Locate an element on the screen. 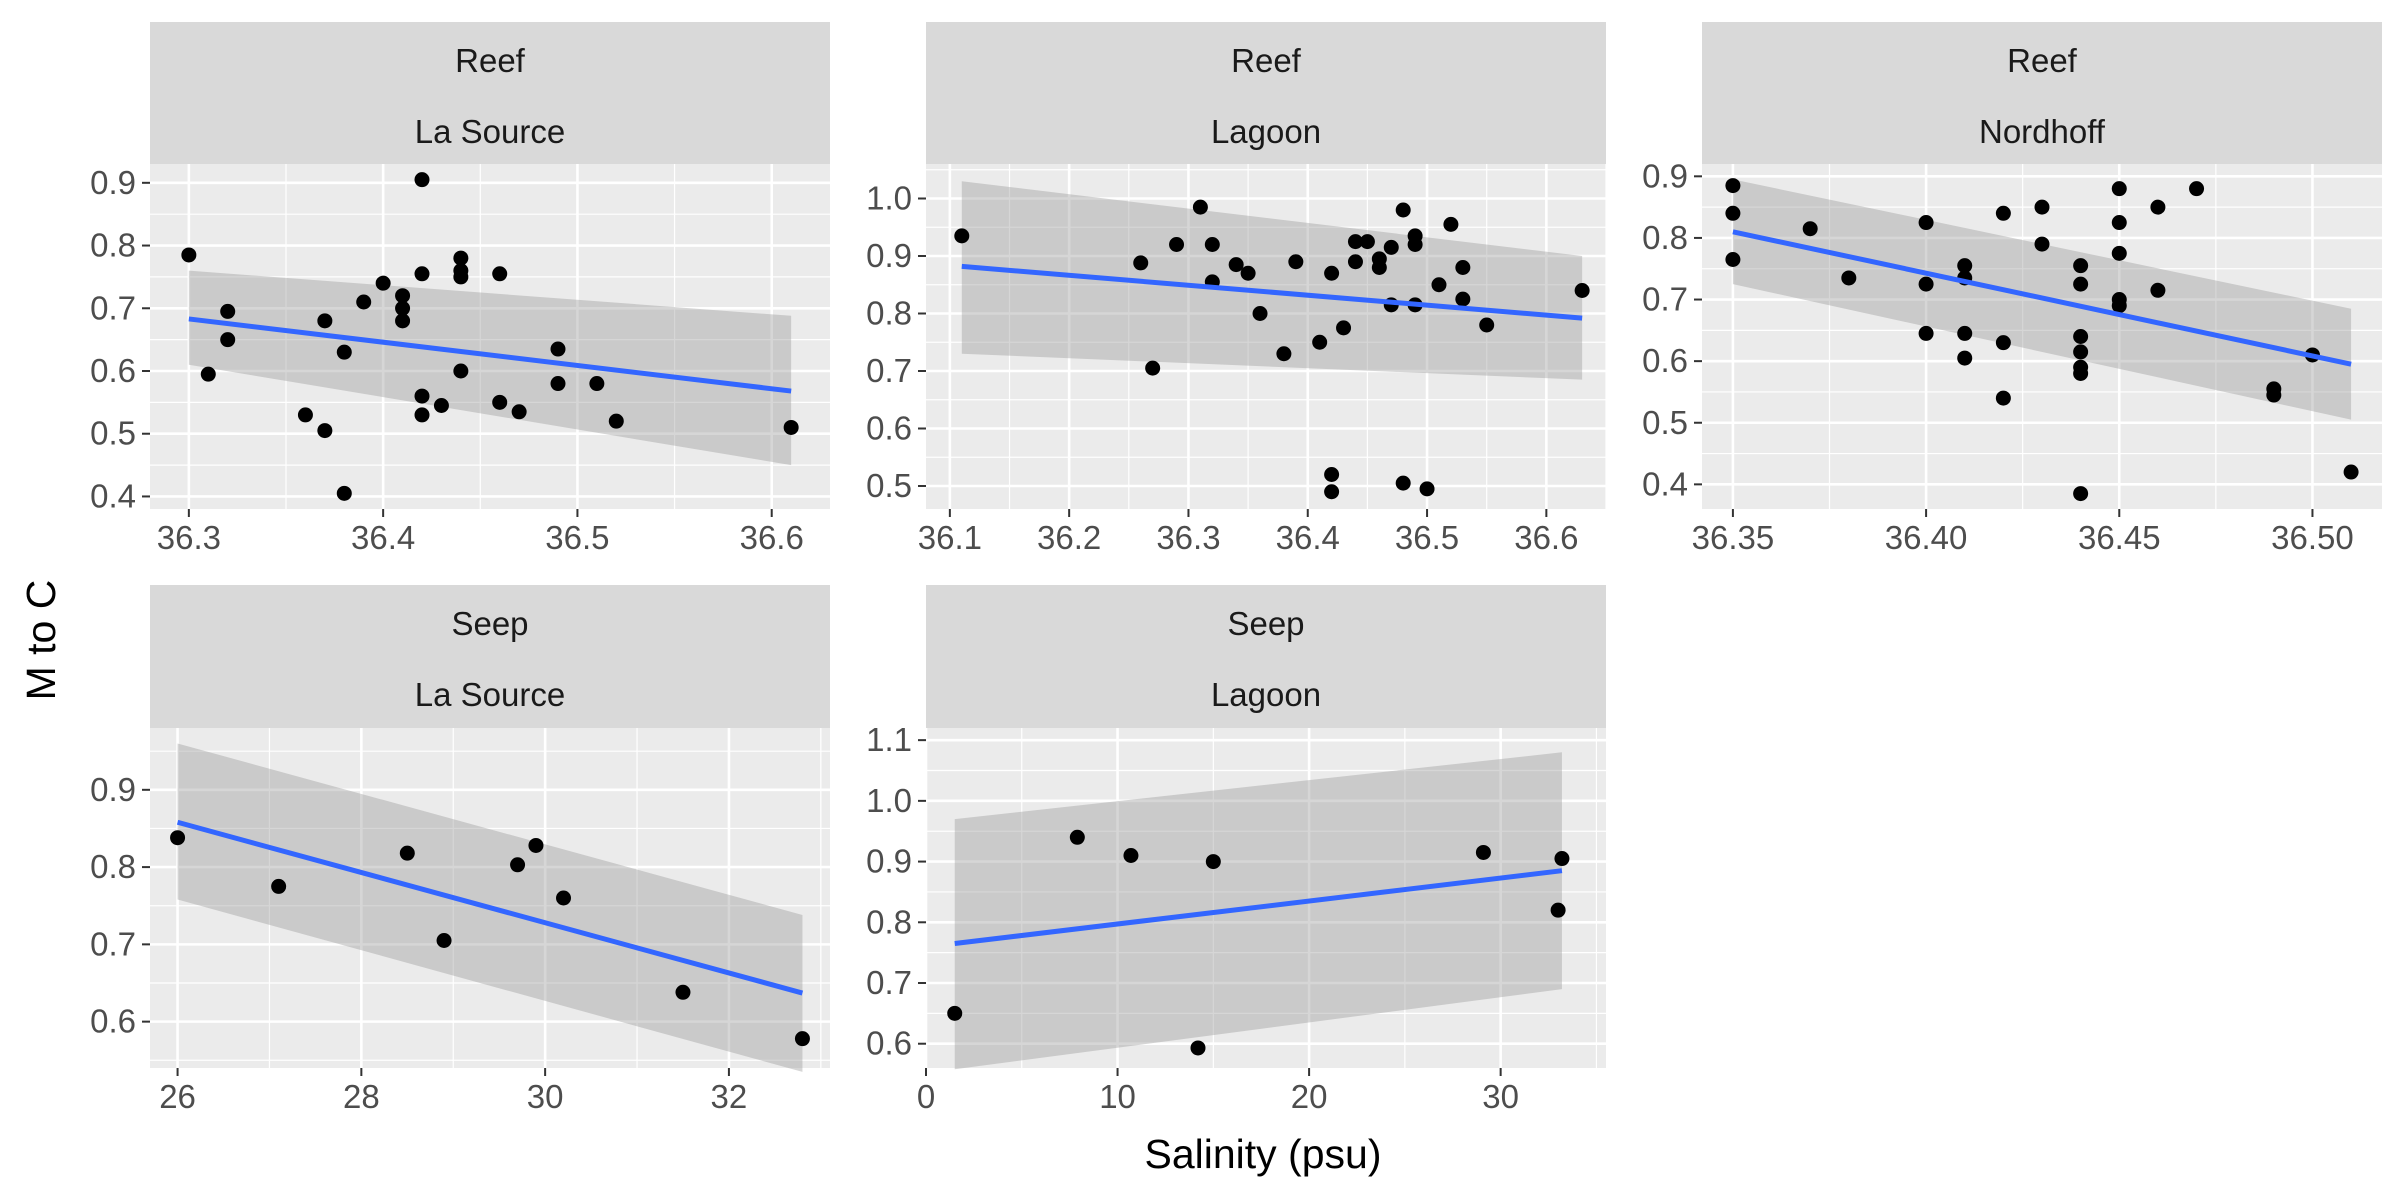 Image resolution: width=2400 pixels, height=1200 pixels. x-tick-label: 32 is located at coordinates (729, 1096).